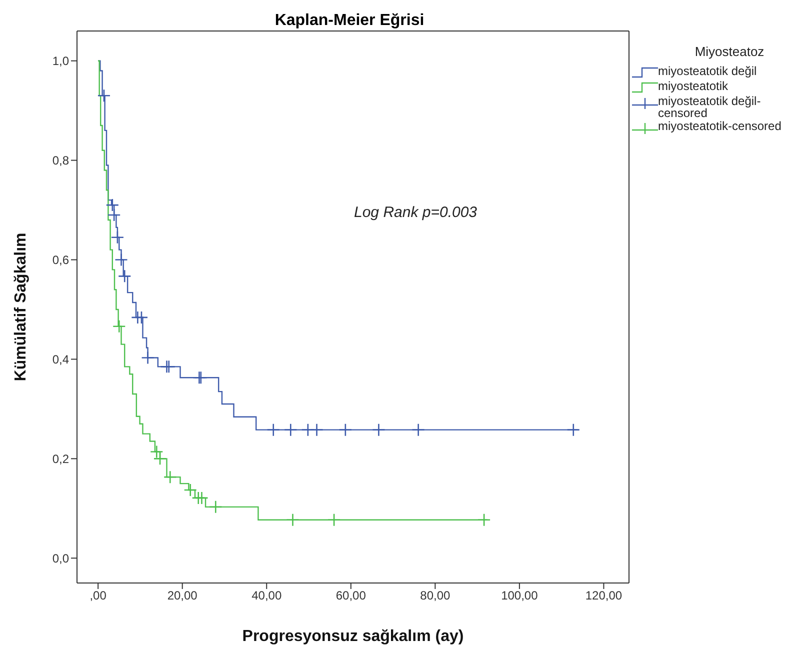 The image size is (800, 653). Describe the element at coordinates (182, 595) in the screenshot. I see `x-tick-label: 20,00` at that location.